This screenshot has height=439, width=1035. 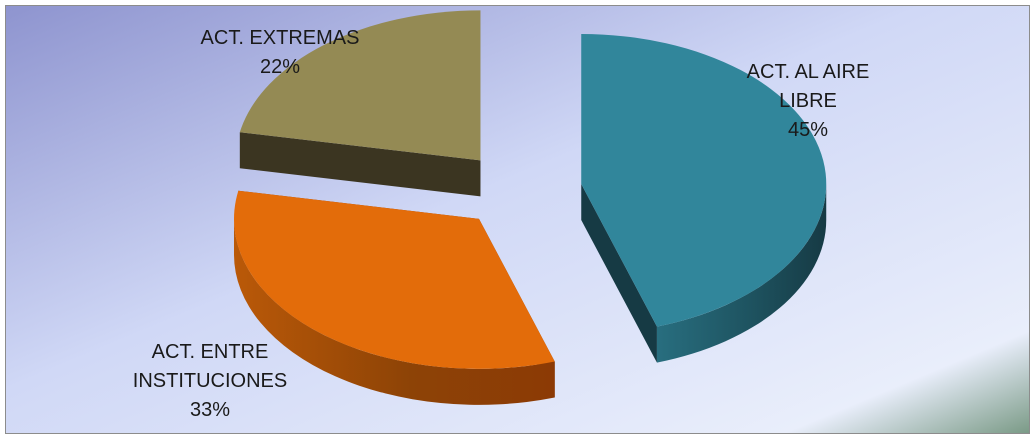 What do you see at coordinates (280, 38) in the screenshot?
I see `slice-category-label: ACT. EXTREMAS` at bounding box center [280, 38].